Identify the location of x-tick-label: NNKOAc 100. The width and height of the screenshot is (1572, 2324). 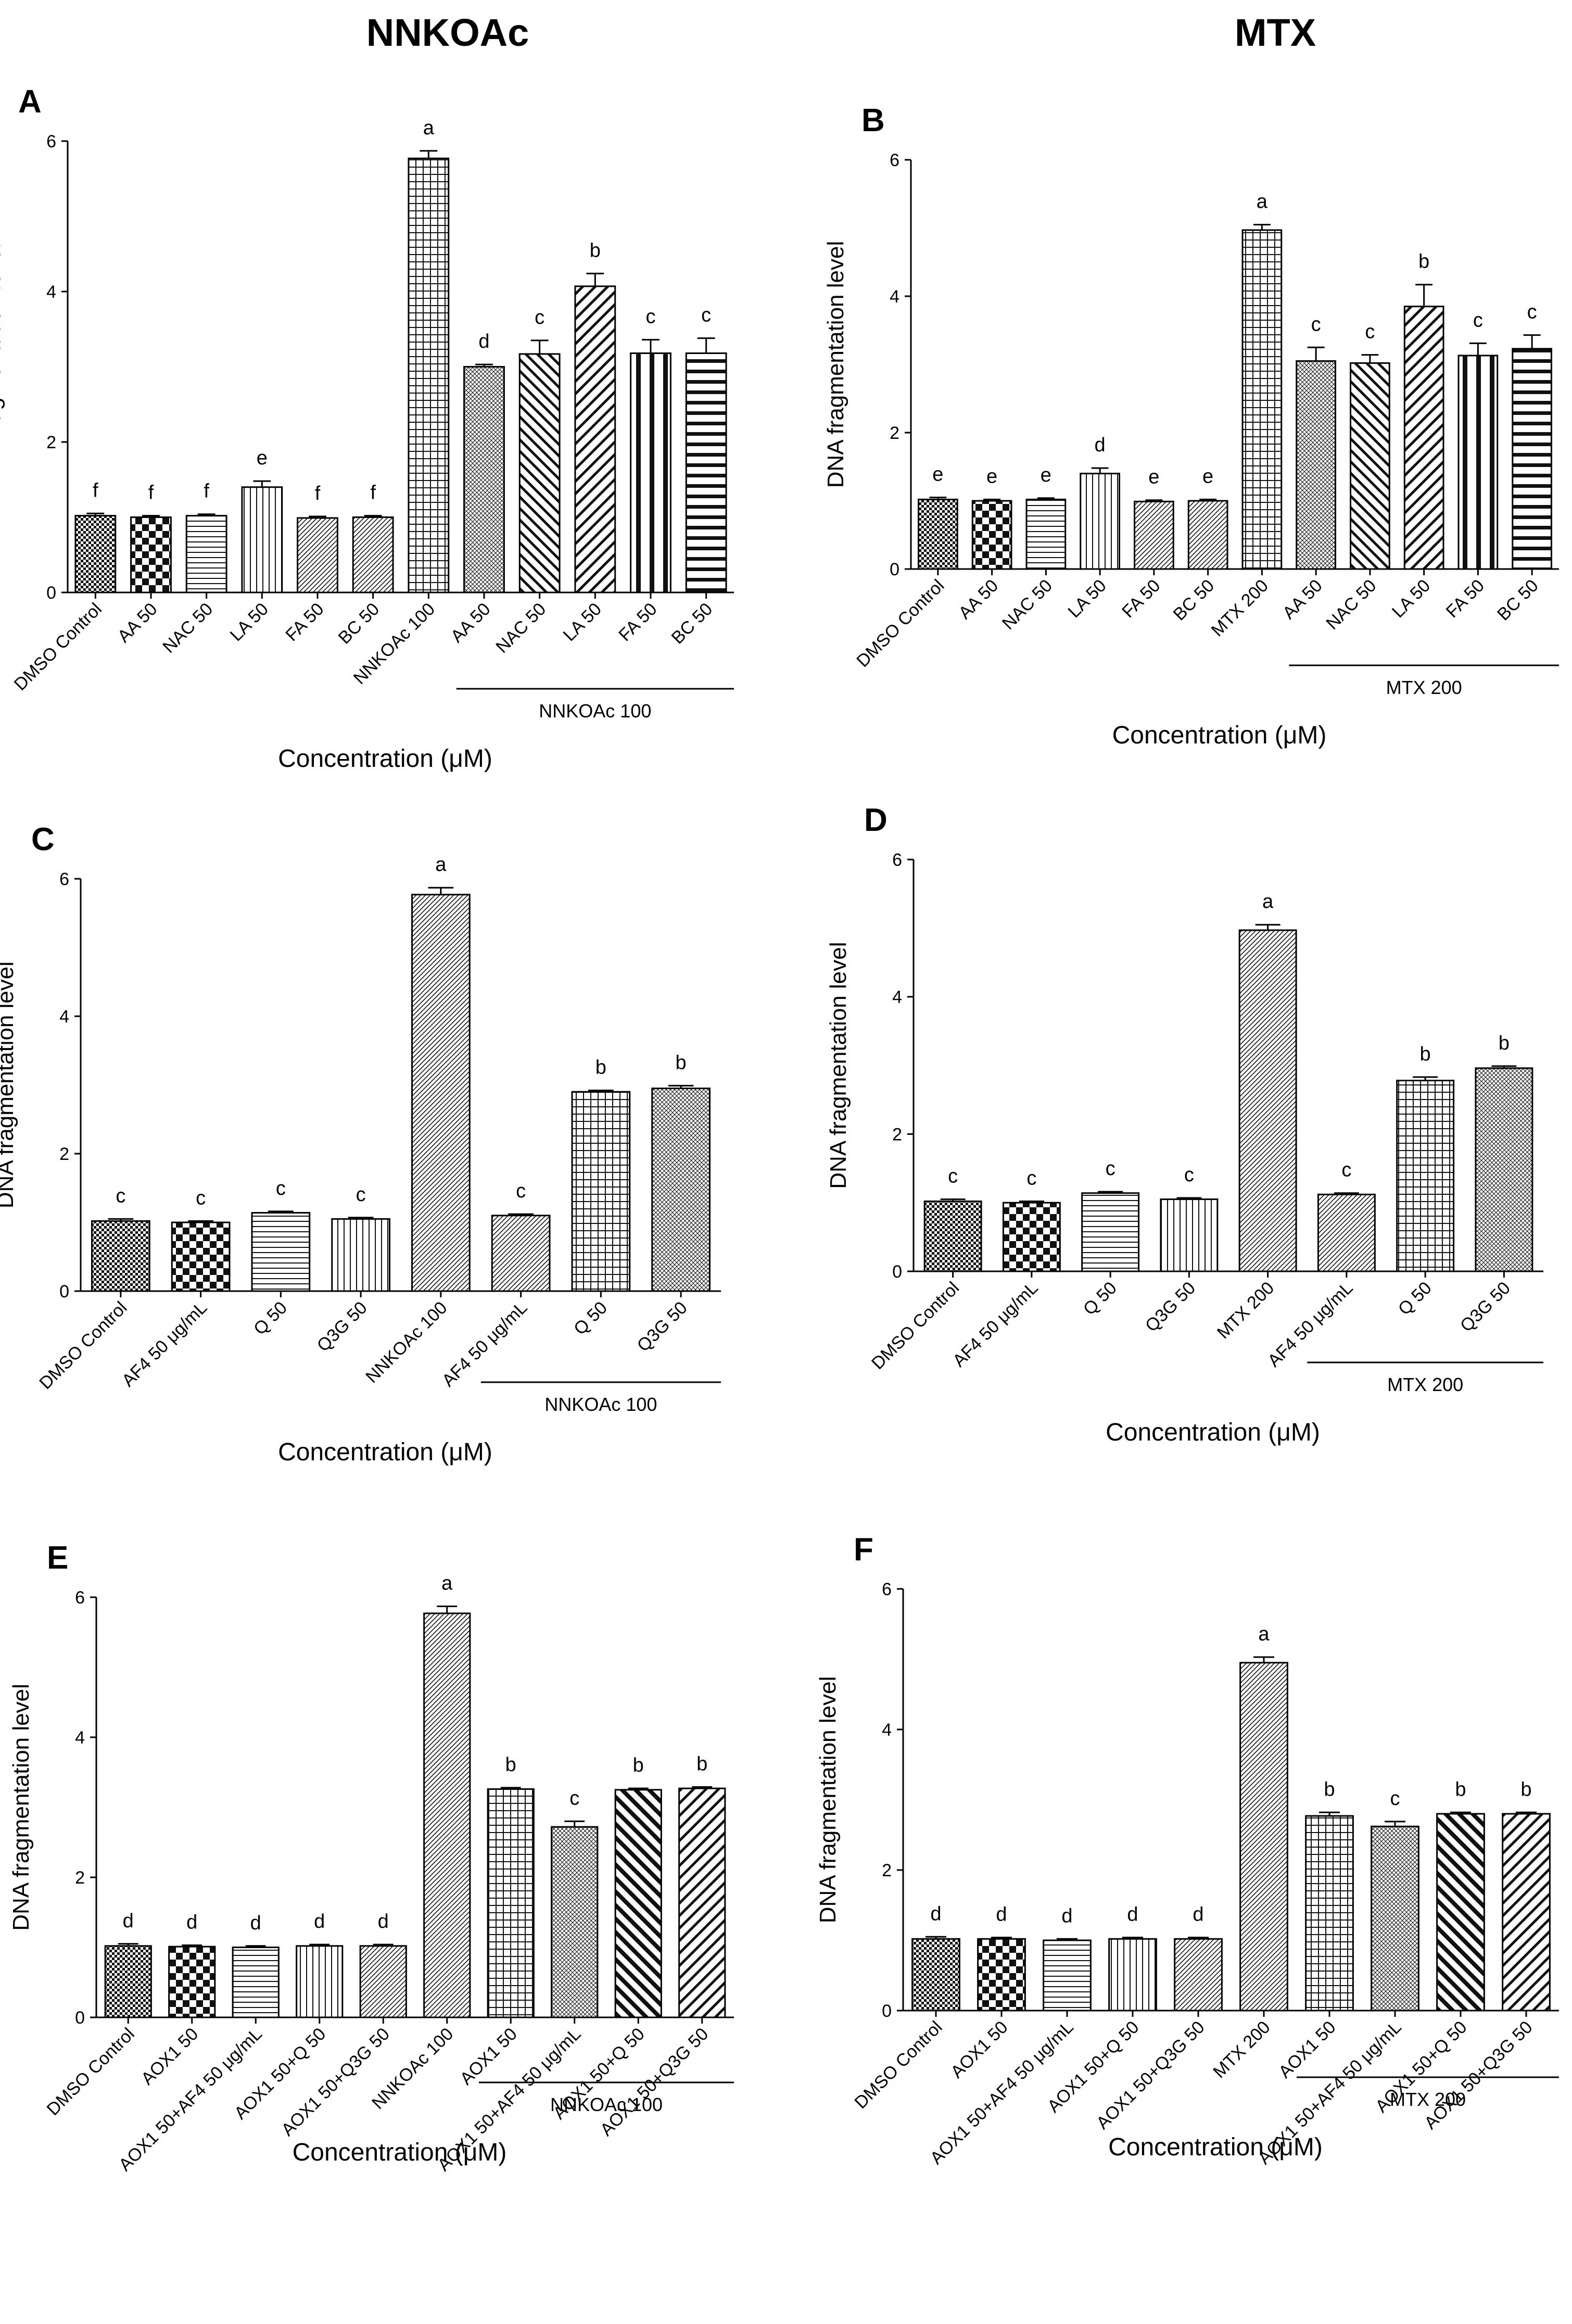
(406, 1342).